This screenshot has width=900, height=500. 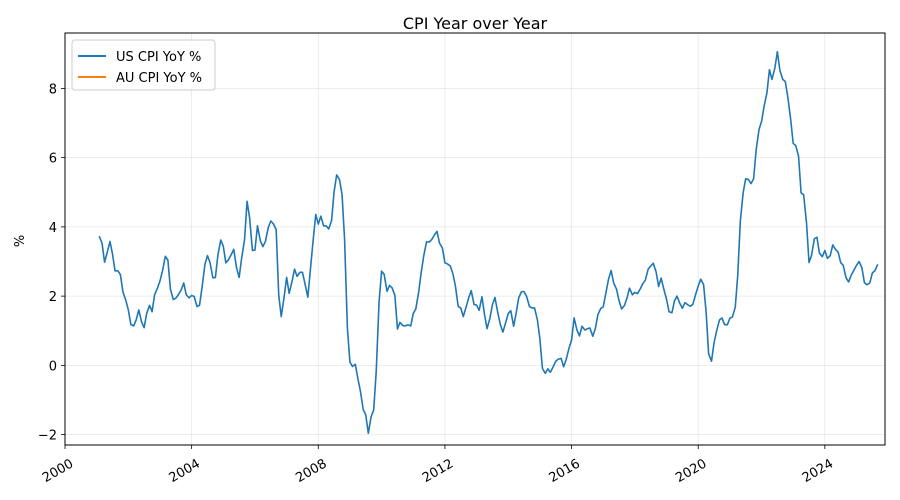 What do you see at coordinates (47, 436) in the screenshot?
I see `y-tick-label: −2` at bounding box center [47, 436].